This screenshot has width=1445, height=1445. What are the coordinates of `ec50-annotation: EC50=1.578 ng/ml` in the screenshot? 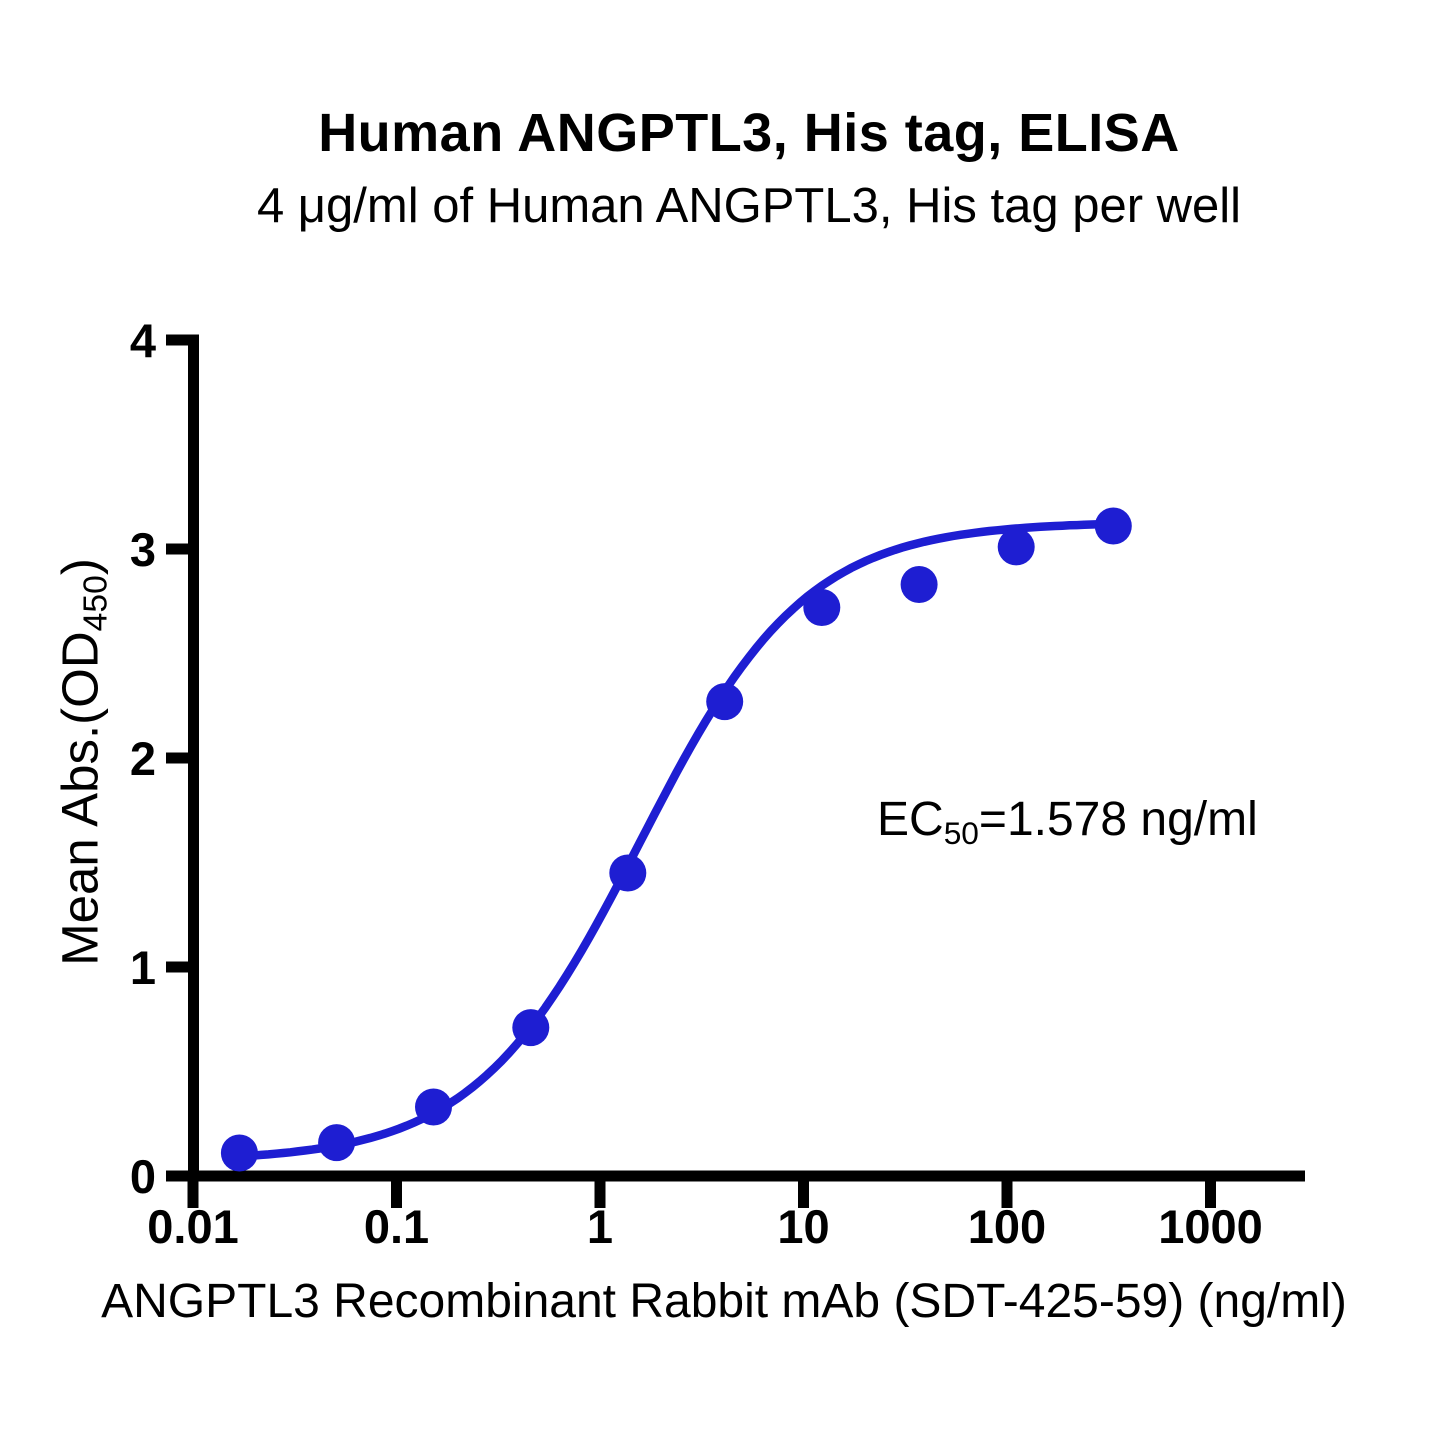 It's located at (1067, 821).